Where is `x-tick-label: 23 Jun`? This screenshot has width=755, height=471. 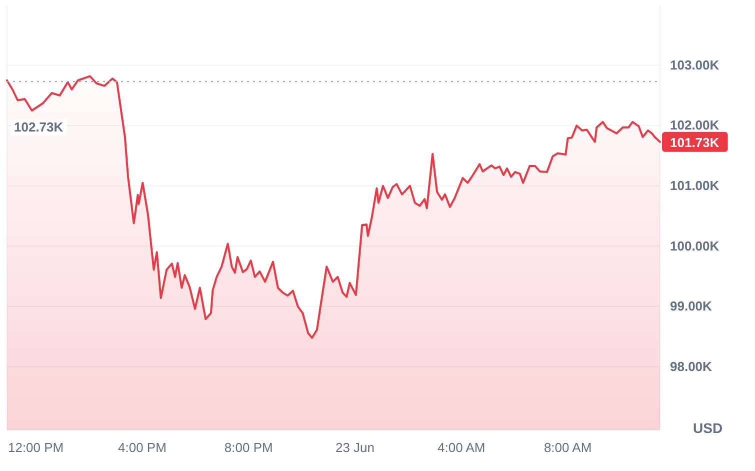
x-tick-label: 23 Jun is located at coordinates (355, 448).